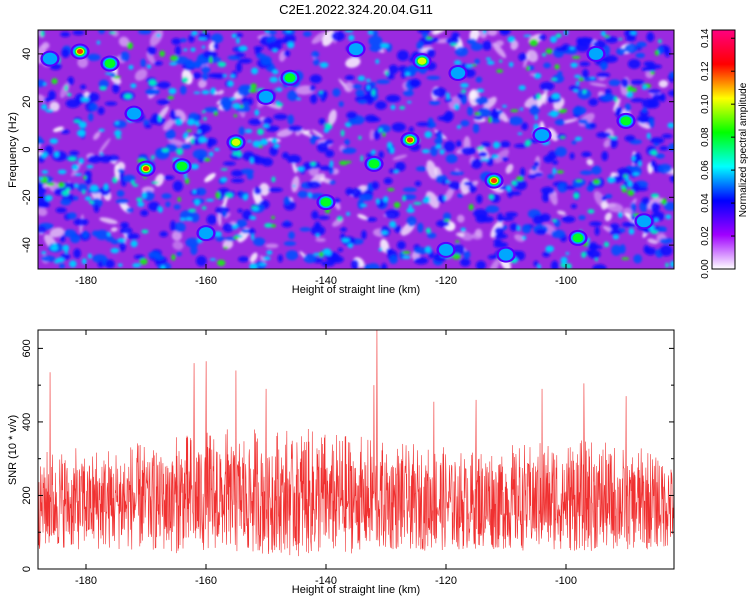 The width and height of the screenshot is (750, 600). What do you see at coordinates (86, 581) in the screenshot?
I see `snr-x-tick-label: -180` at bounding box center [86, 581].